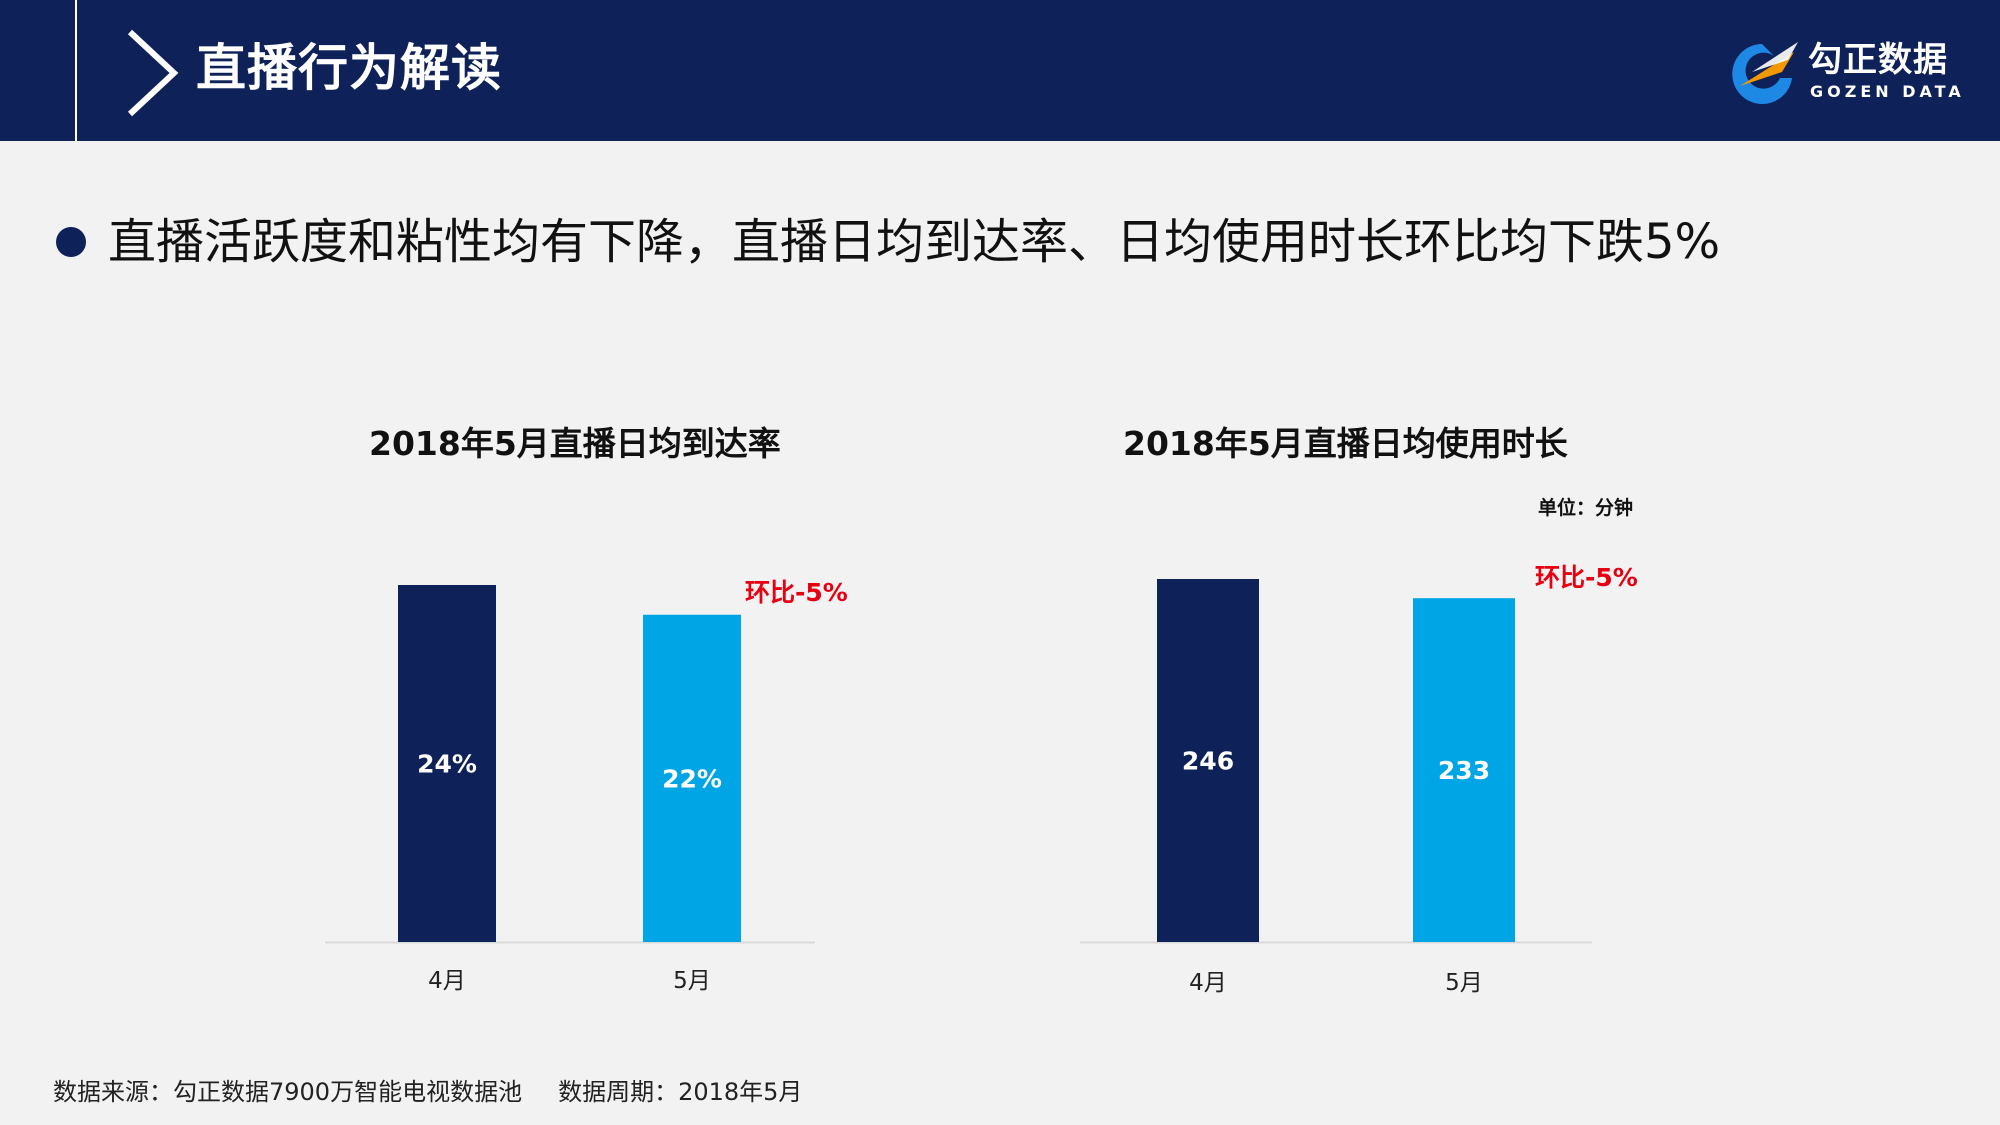  I want to click on brand-logo: 勾正数据 GOZEN DATA, so click(1847, 72).